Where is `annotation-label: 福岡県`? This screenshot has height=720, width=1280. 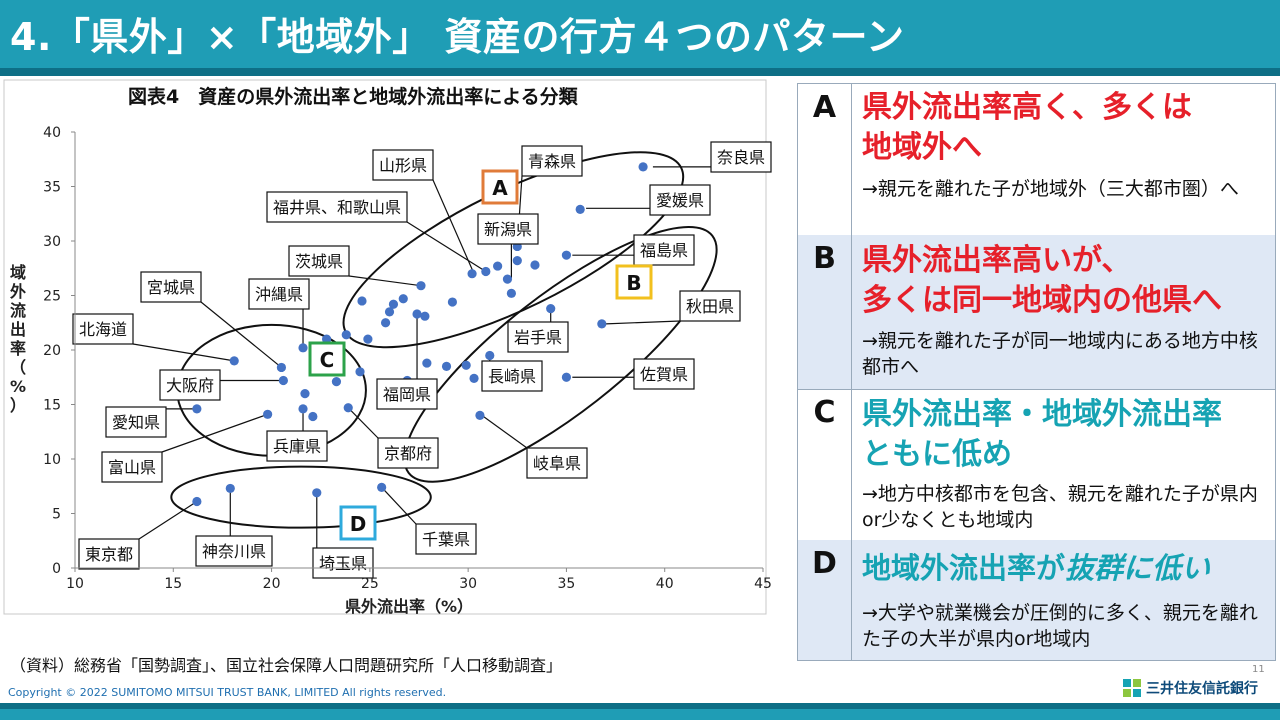 annotation-label: 福岡県 is located at coordinates (407, 394).